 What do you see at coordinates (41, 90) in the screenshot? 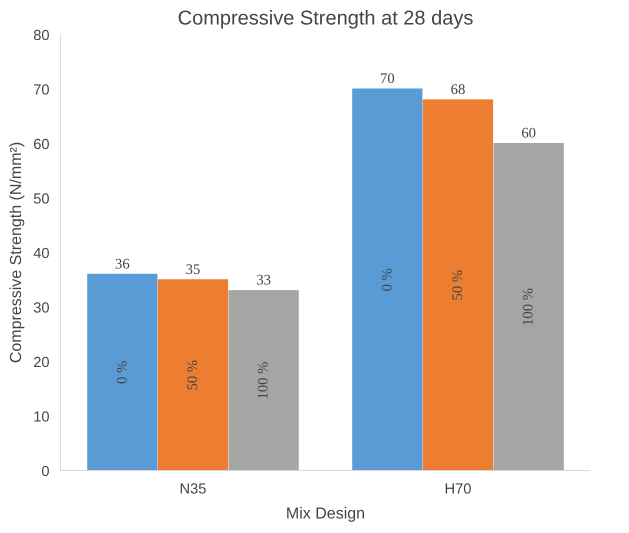
I see `y-tick-label: 70` at bounding box center [41, 90].